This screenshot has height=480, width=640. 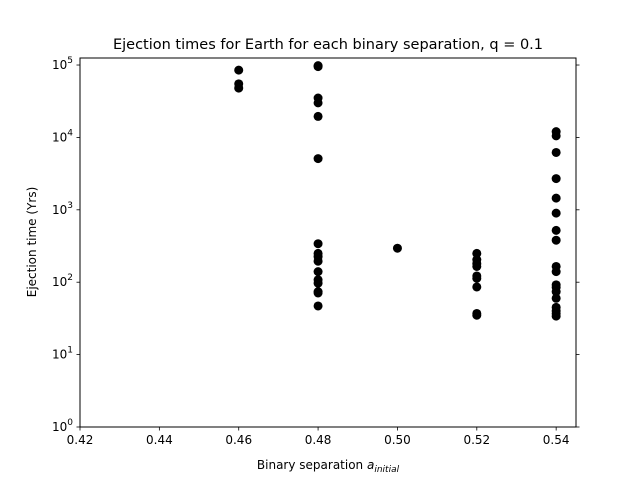 What do you see at coordinates (556, 440) in the screenshot?
I see `x-tick-label: 0.54` at bounding box center [556, 440].